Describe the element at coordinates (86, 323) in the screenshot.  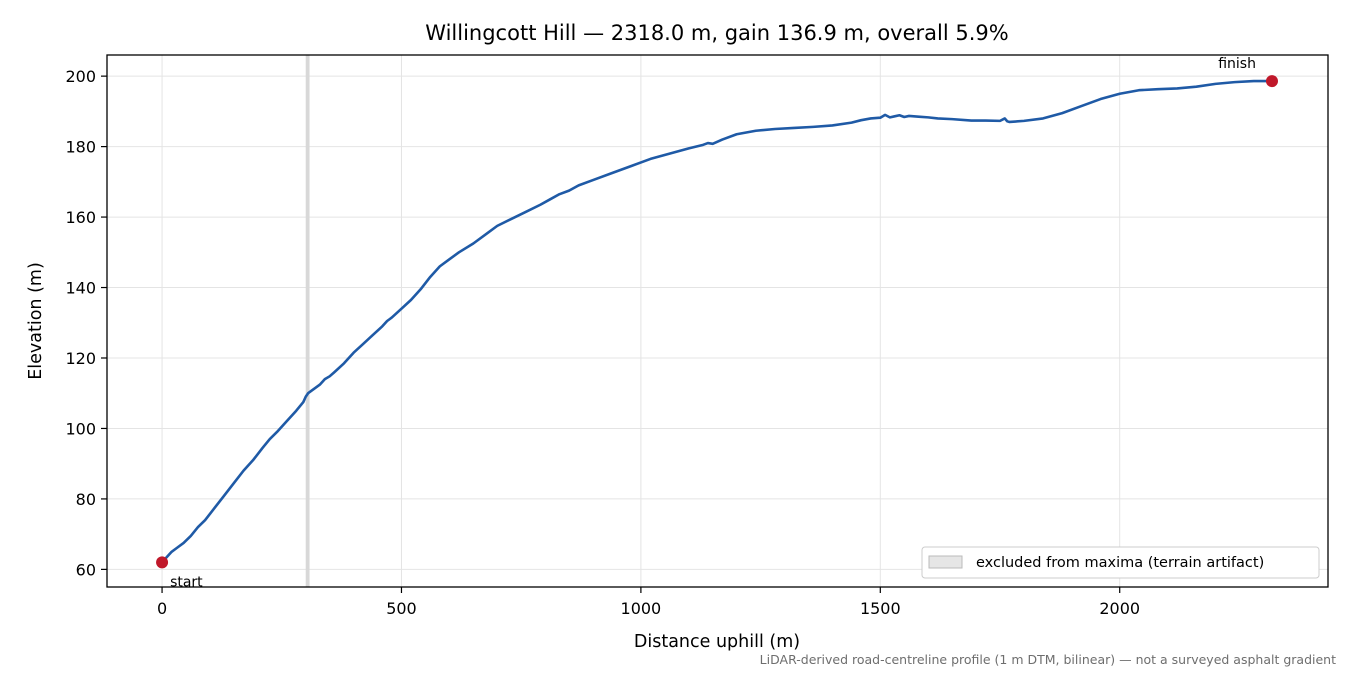
I see `y-axis-ticks: 60 80 100 120 140 160 180 200` at that location.